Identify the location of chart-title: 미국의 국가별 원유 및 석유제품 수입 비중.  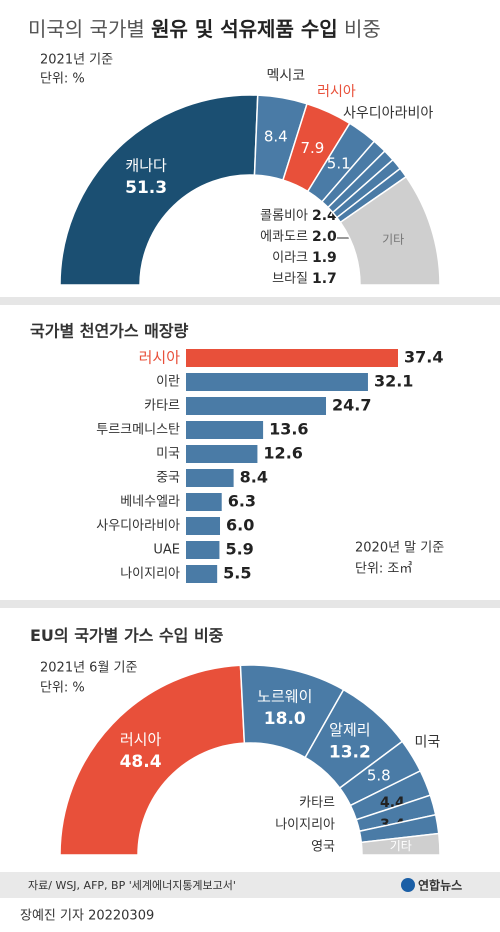
(204, 29).